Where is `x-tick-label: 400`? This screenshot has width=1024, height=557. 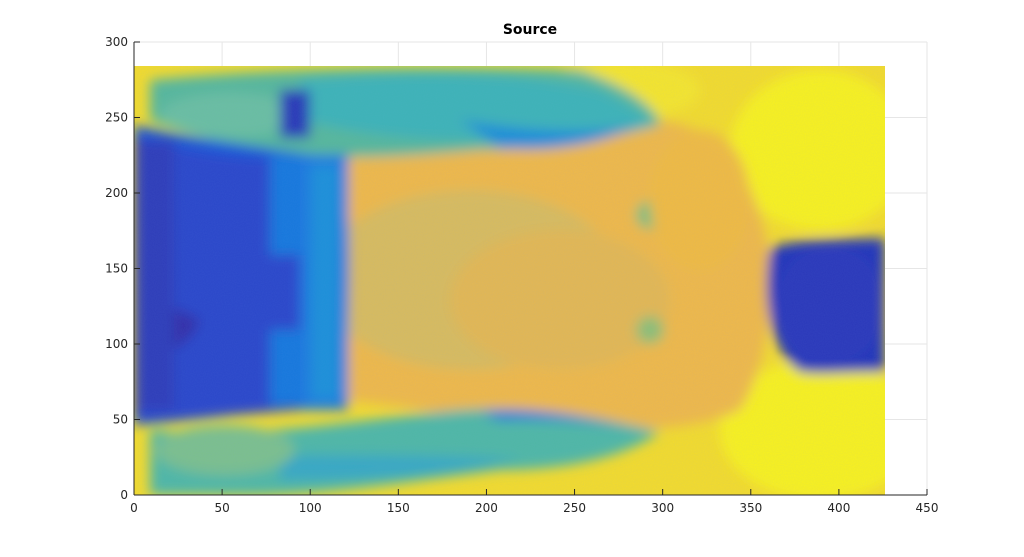
x-tick-label: 400 is located at coordinates (838, 508).